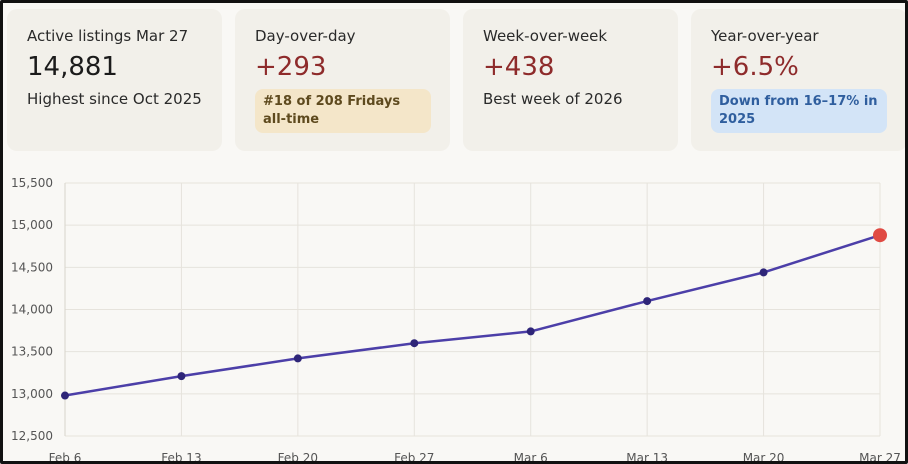  What do you see at coordinates (799, 111) in the screenshot?
I see `trend-badge: Down from 16–17% in 2025` at bounding box center [799, 111].